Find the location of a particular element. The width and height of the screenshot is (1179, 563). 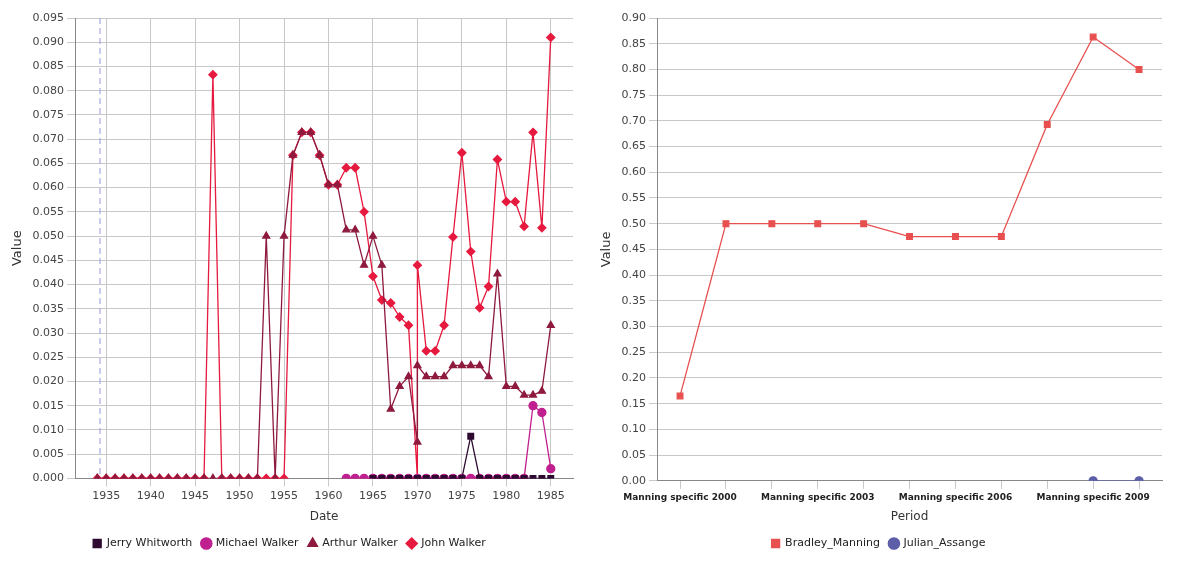

x-tick-label: 1955 is located at coordinates (284, 495).